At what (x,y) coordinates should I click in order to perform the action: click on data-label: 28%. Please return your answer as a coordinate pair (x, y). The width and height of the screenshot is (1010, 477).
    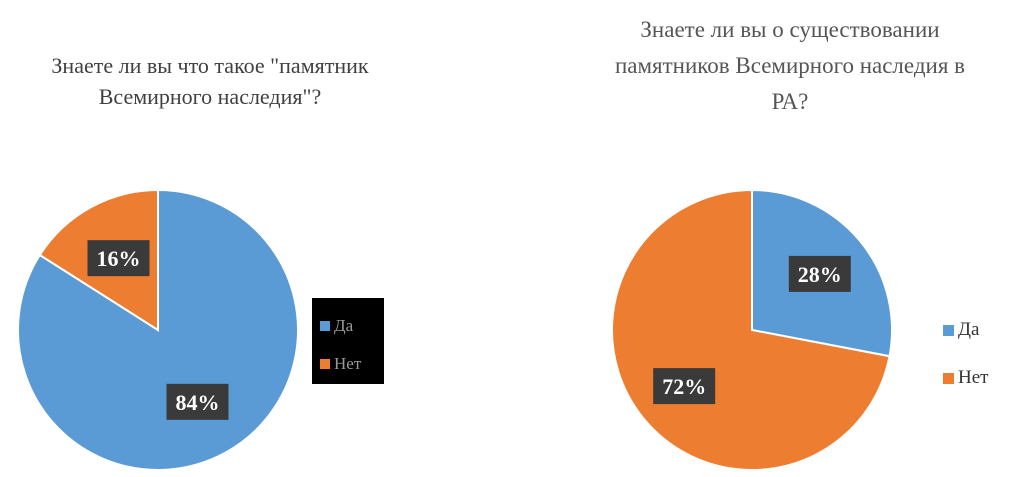
    Looking at the image, I should click on (820, 274).